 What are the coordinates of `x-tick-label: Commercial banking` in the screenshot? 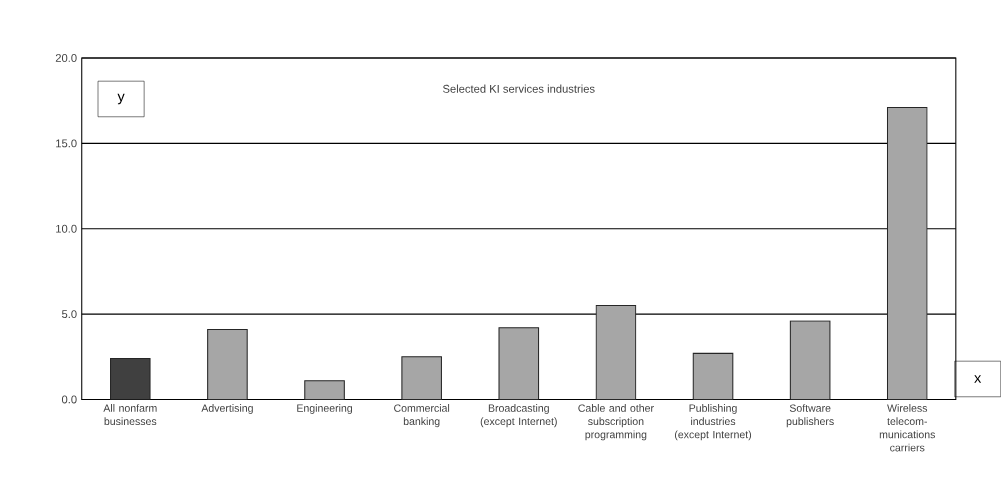 It's located at (422, 415).